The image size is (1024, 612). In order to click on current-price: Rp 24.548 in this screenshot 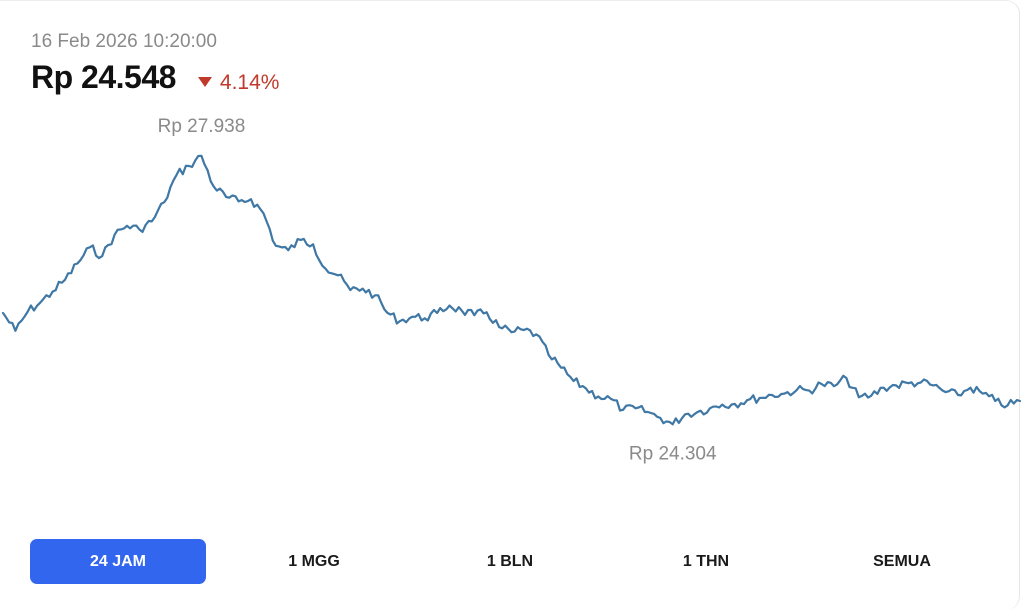, I will do `click(103, 77)`.